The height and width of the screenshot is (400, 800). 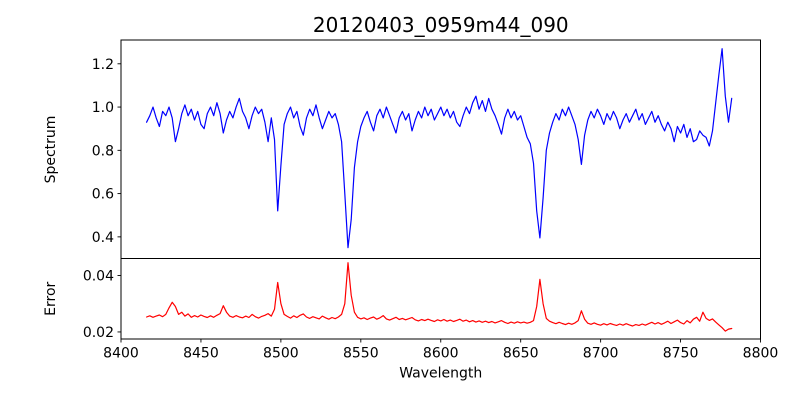 What do you see at coordinates (201, 354) in the screenshot?
I see `x-tick-label: 8450` at bounding box center [201, 354].